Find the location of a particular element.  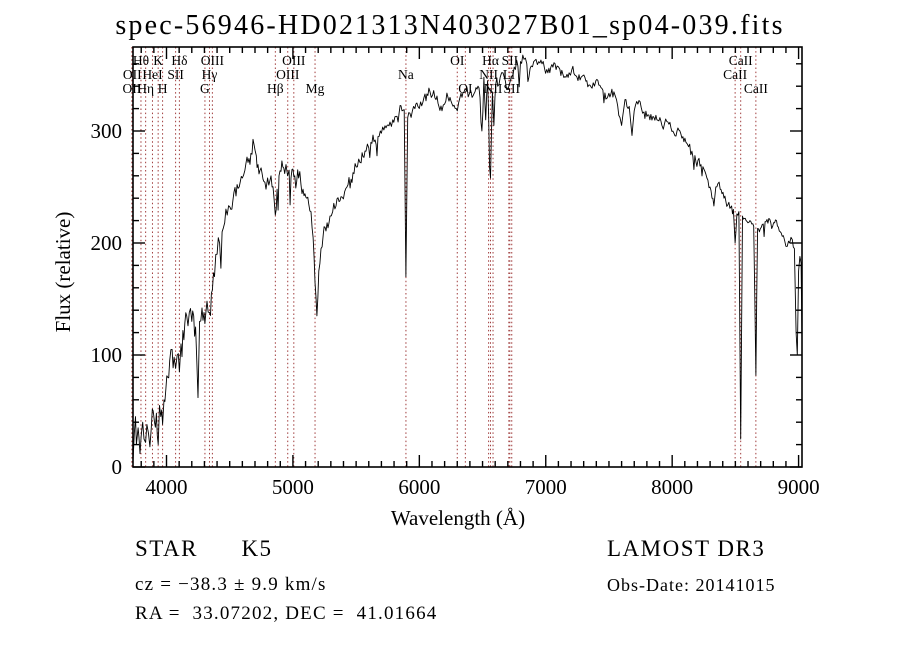

x-axis-title: Wavelength (Å) is located at coordinates (458, 518).